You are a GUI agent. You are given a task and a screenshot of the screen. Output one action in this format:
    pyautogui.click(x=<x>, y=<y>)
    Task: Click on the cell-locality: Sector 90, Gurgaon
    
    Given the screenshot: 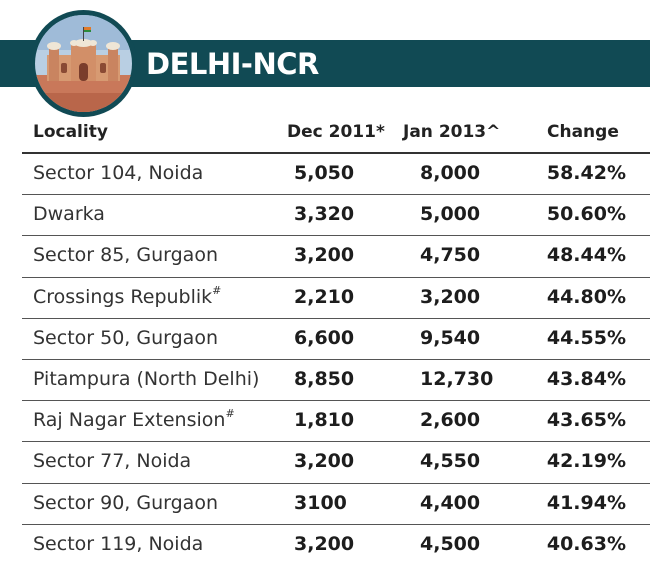 What is the action you would take?
    pyautogui.click(x=125, y=503)
    